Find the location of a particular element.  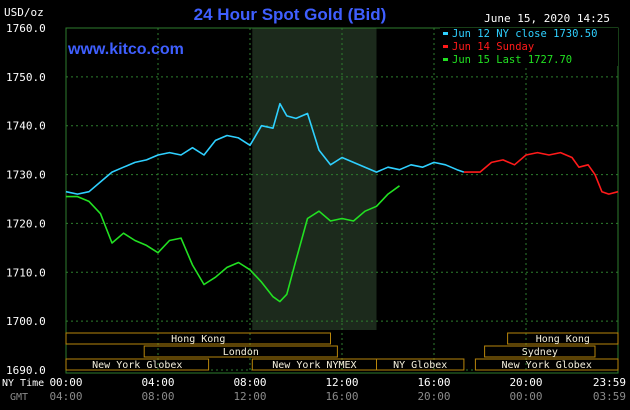

legend-label: Jun 15 Last 1727.70 is located at coordinates (512, 60).